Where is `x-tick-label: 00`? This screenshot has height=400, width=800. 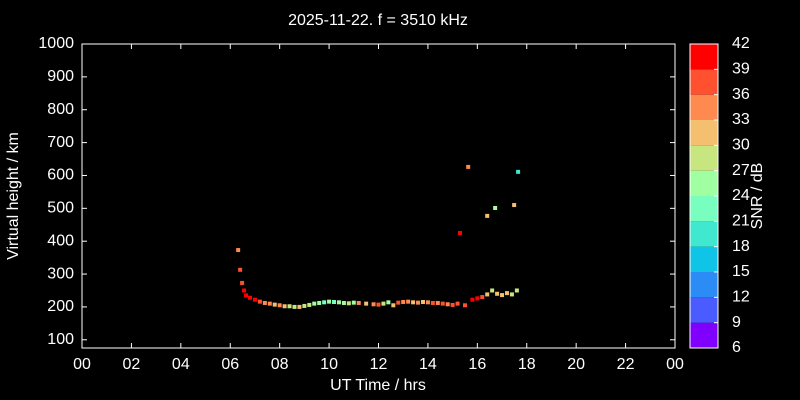 x-tick-label: 00 is located at coordinates (675, 364).